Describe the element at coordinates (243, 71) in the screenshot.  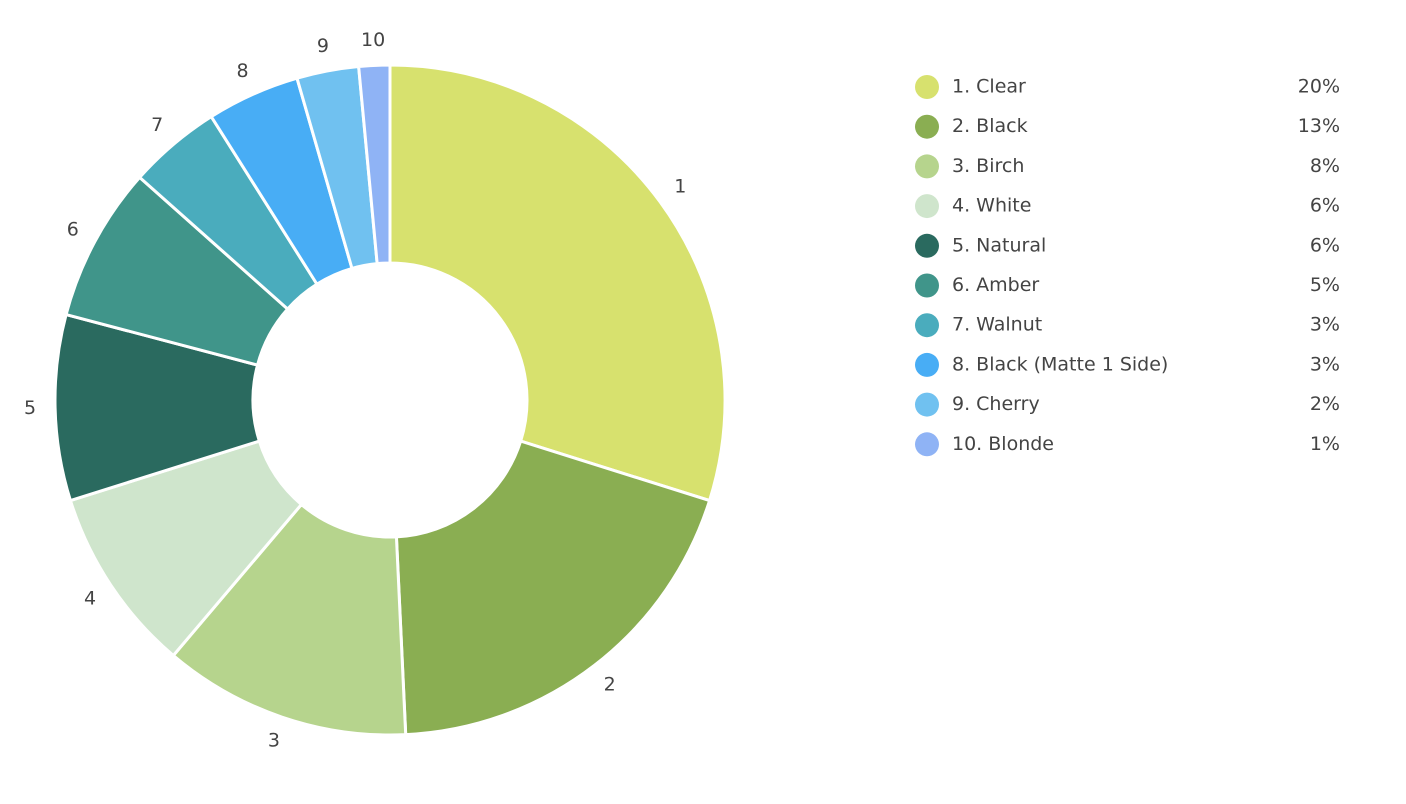
I see `slice-label: 8` at that location.